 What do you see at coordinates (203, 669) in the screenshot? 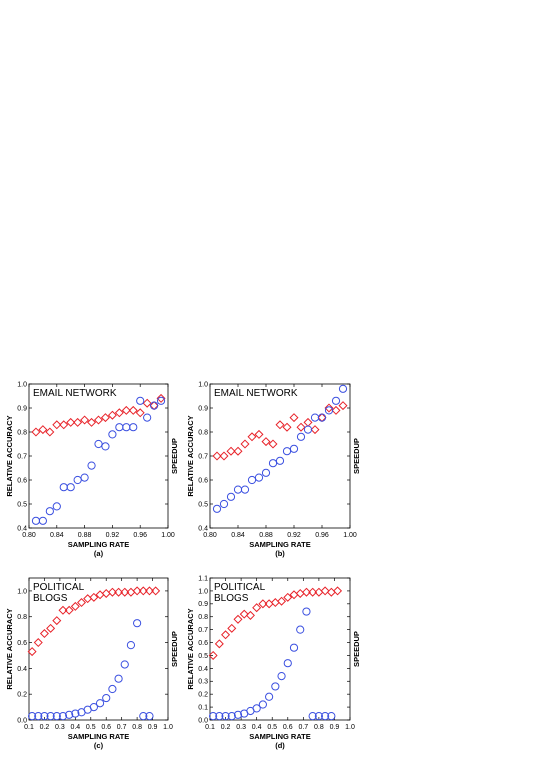
I see `y-tick-label: 0.4` at bounding box center [203, 669].